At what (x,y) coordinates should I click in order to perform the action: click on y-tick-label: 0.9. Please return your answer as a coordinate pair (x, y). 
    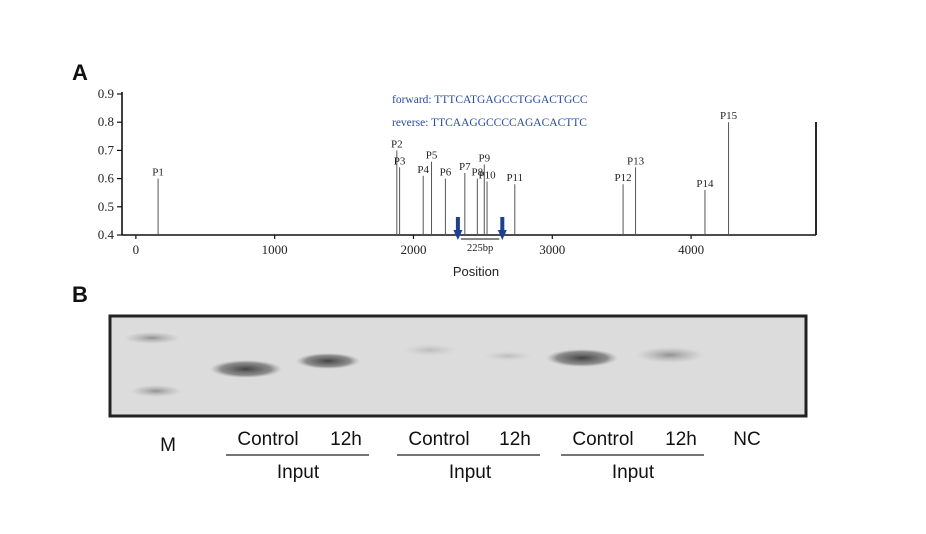
    Looking at the image, I should click on (106, 93).